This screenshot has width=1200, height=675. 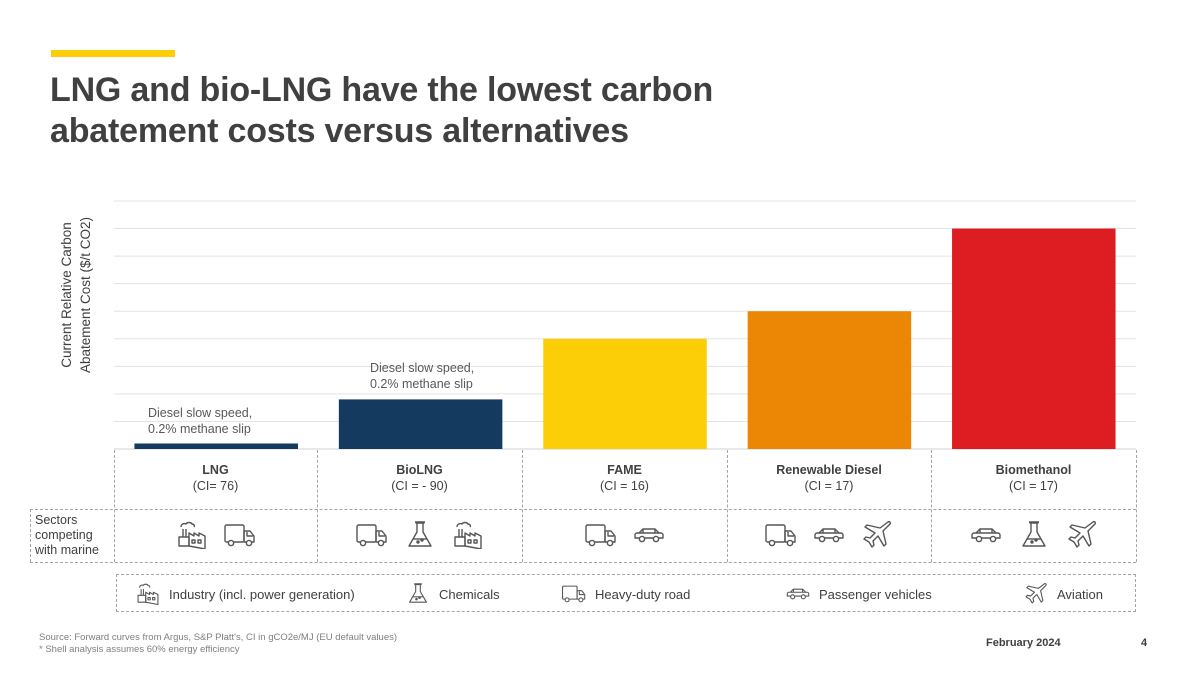 I want to click on legend-item-industry: Industry (incl. power generation), so click(x=245, y=594).